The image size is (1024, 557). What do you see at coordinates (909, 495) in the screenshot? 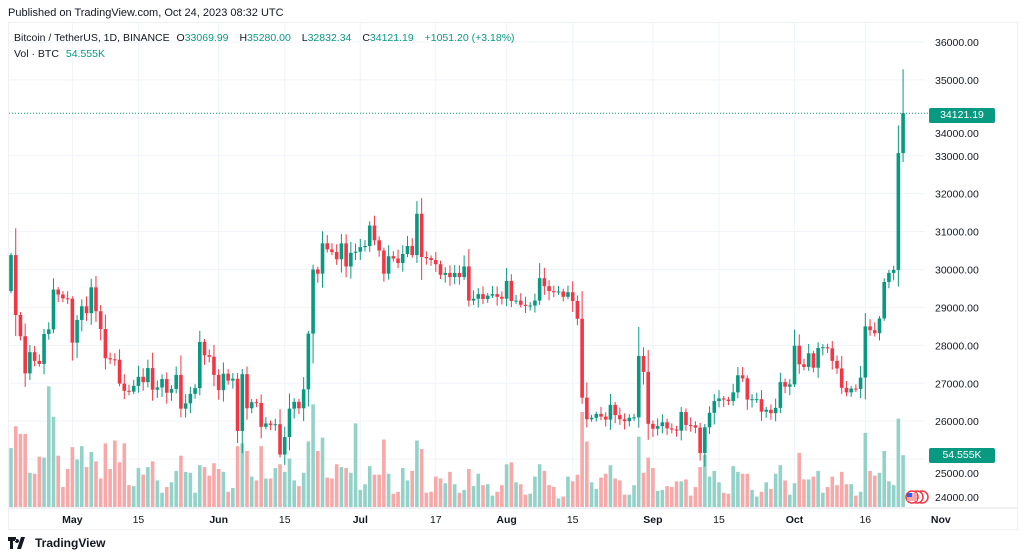
I see `us-flag-canton-icon` at bounding box center [909, 495].